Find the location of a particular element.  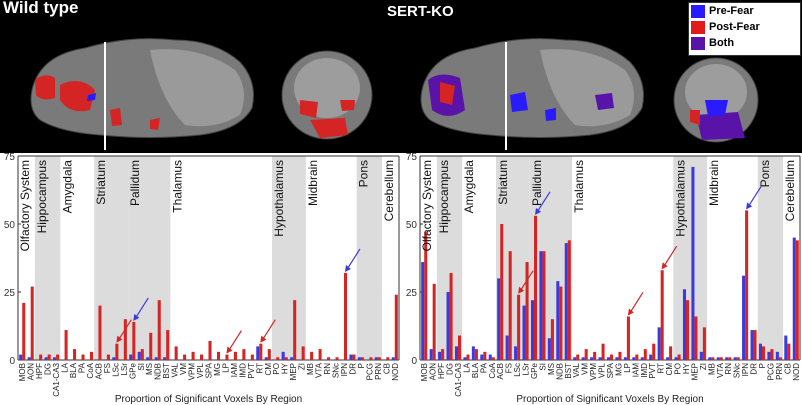

x-tick-label: IAM is located at coordinates (635, 370).